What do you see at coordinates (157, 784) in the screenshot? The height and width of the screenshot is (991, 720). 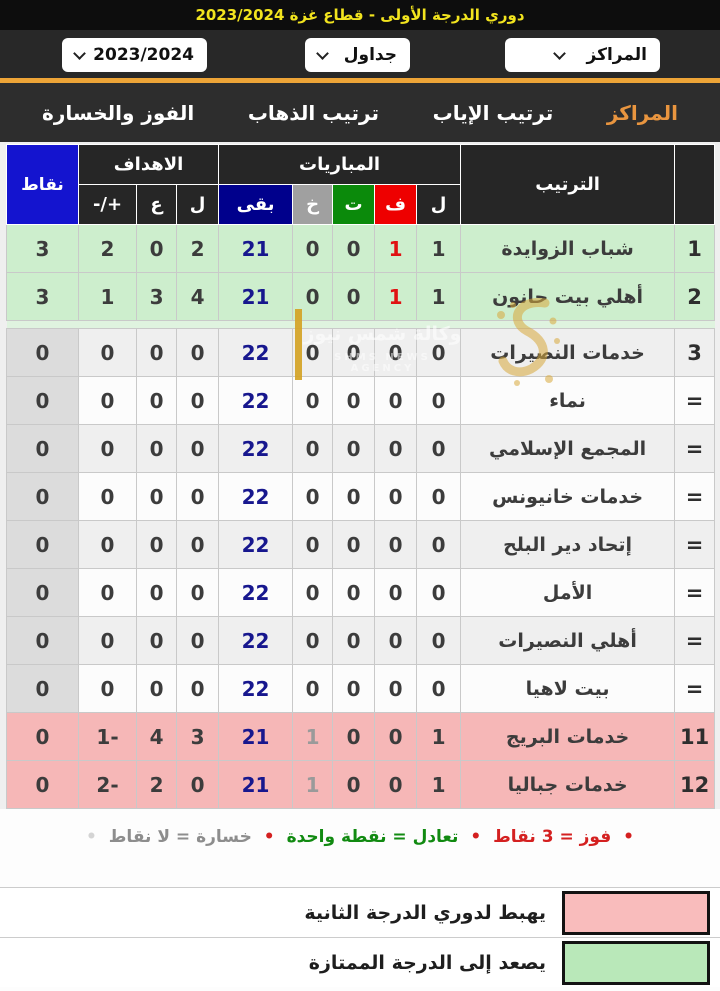 I see `cell-ga: 2` at bounding box center [157, 784].